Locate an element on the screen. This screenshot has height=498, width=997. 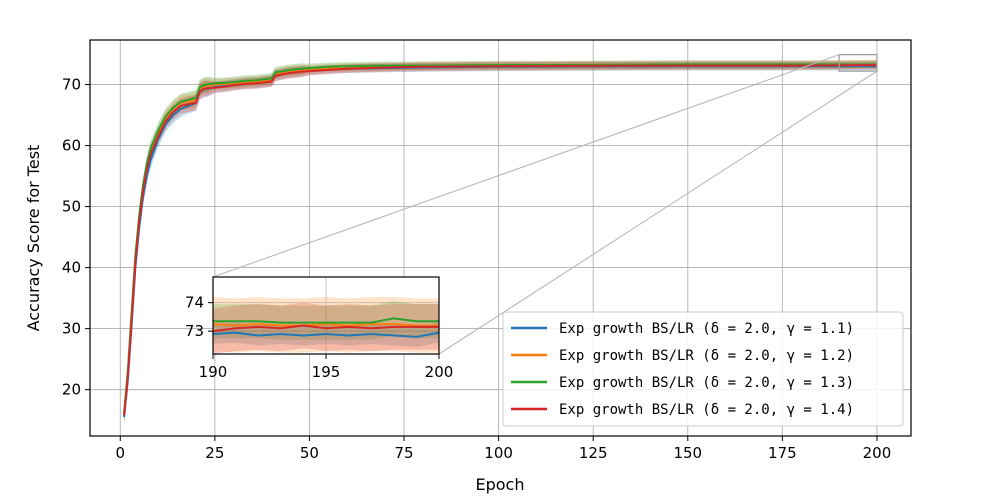
y-tick-label: 40 is located at coordinates (71, 268).